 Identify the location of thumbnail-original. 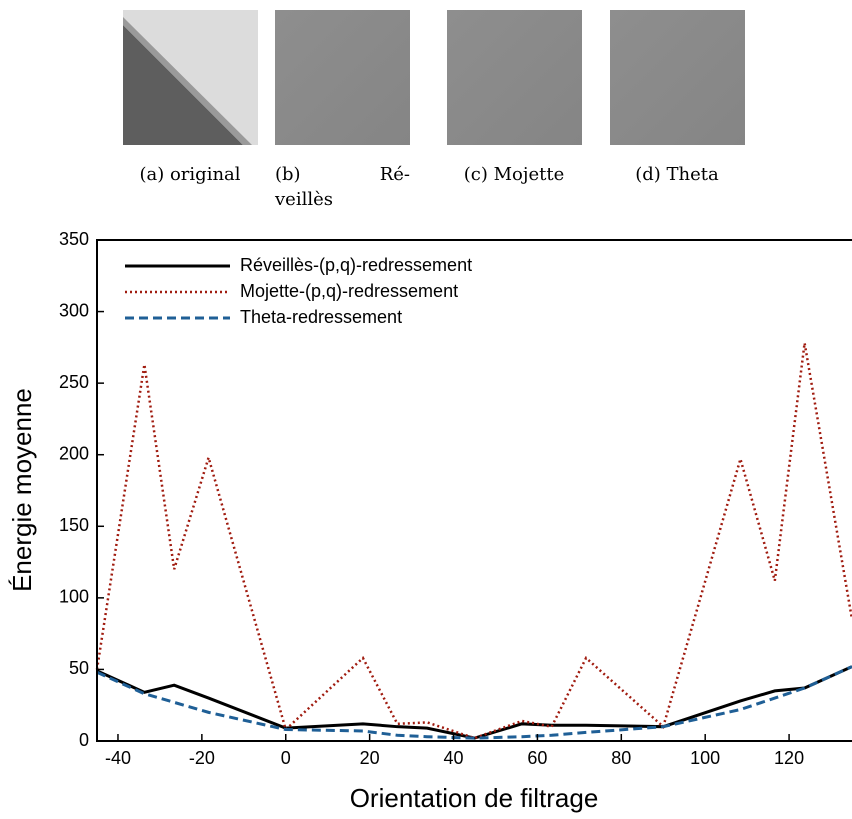
(190, 77).